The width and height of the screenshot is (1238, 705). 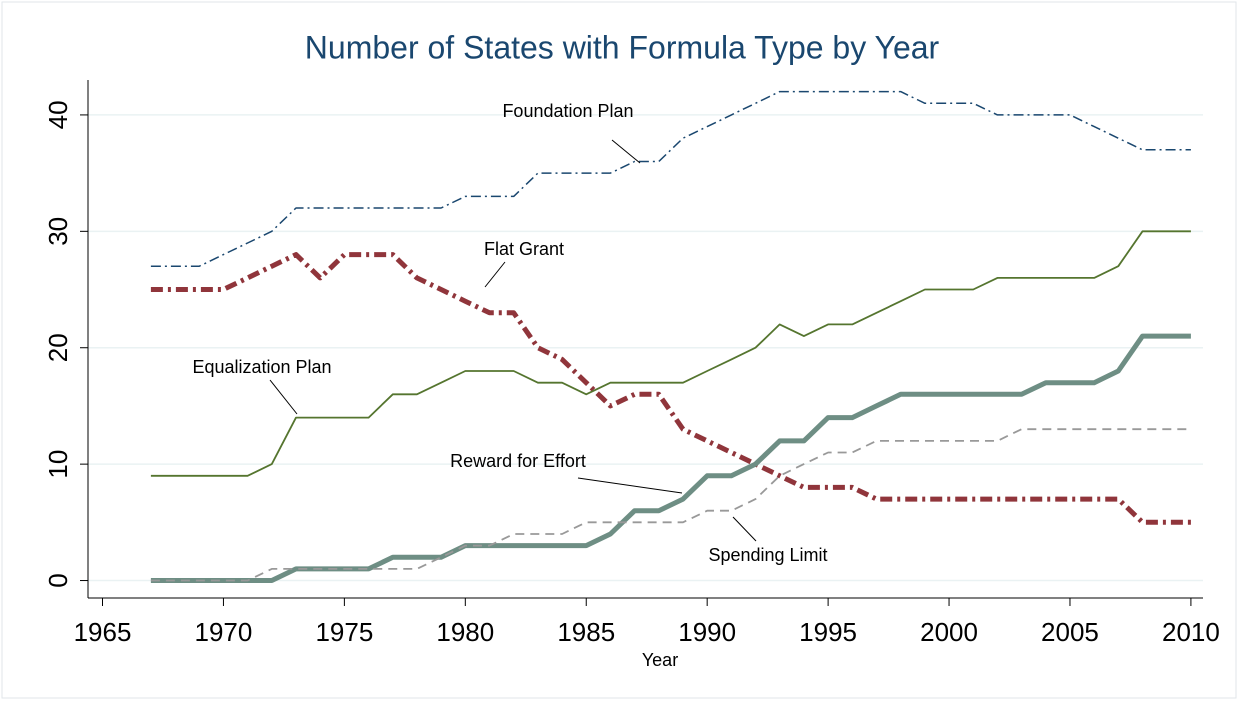 I want to click on x-axis-label: Year, so click(x=660, y=660).